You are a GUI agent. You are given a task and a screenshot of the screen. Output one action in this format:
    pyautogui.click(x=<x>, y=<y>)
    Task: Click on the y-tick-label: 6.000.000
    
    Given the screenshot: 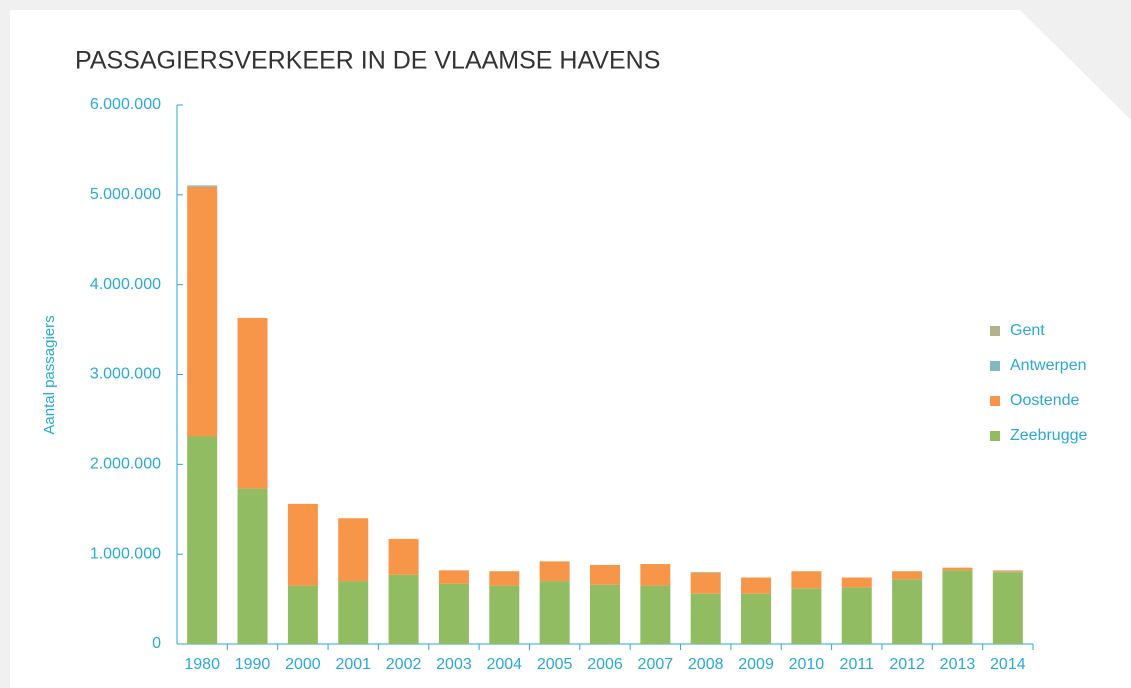 What is the action you would take?
    pyautogui.click(x=125, y=104)
    